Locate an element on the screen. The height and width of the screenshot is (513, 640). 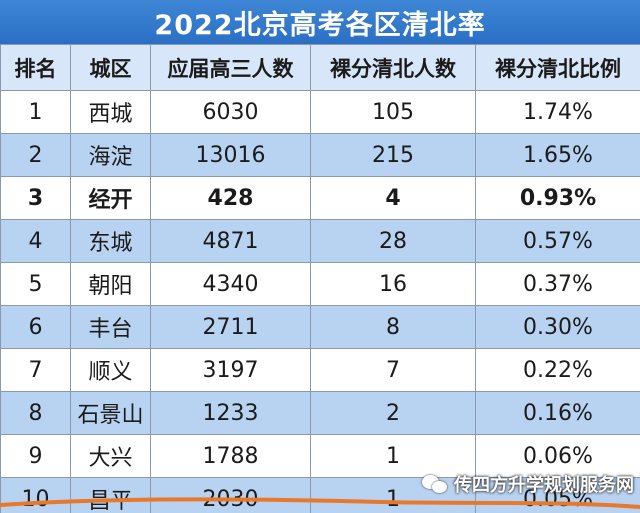
ratio-cell: 0.06% is located at coordinates (557, 456).